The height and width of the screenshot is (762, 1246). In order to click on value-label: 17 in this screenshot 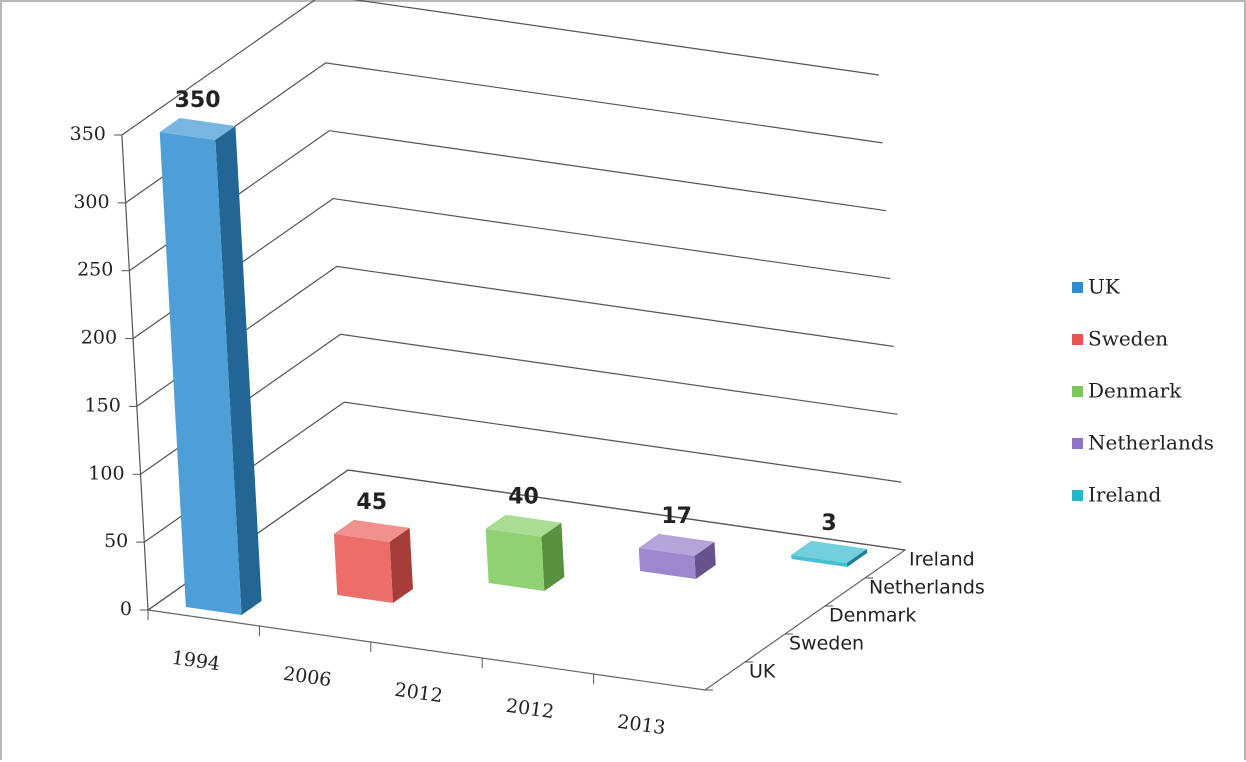, I will do `click(676, 516)`.